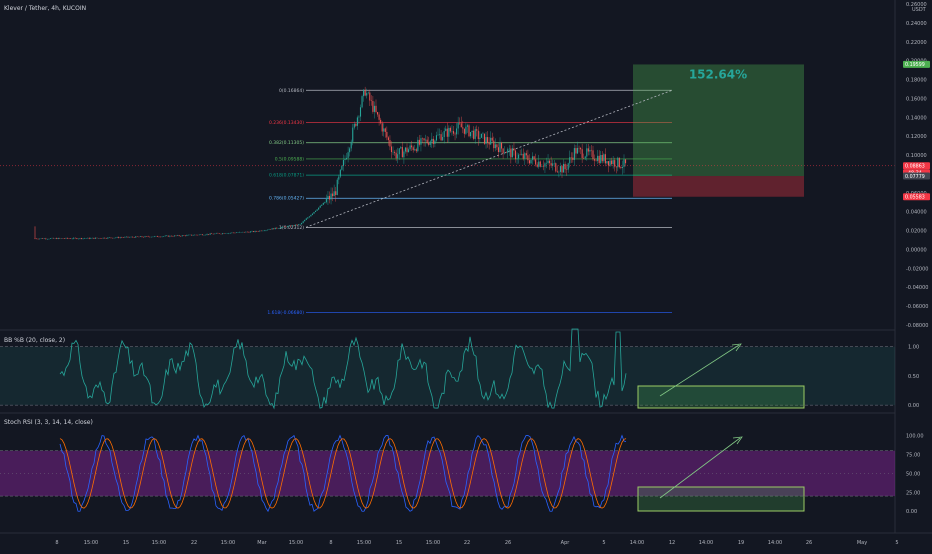 Image resolution: width=932 pixels, height=554 pixels. Describe the element at coordinates (913, 406) in the screenshot. I see `bb-tick-label: 0.00` at that location.